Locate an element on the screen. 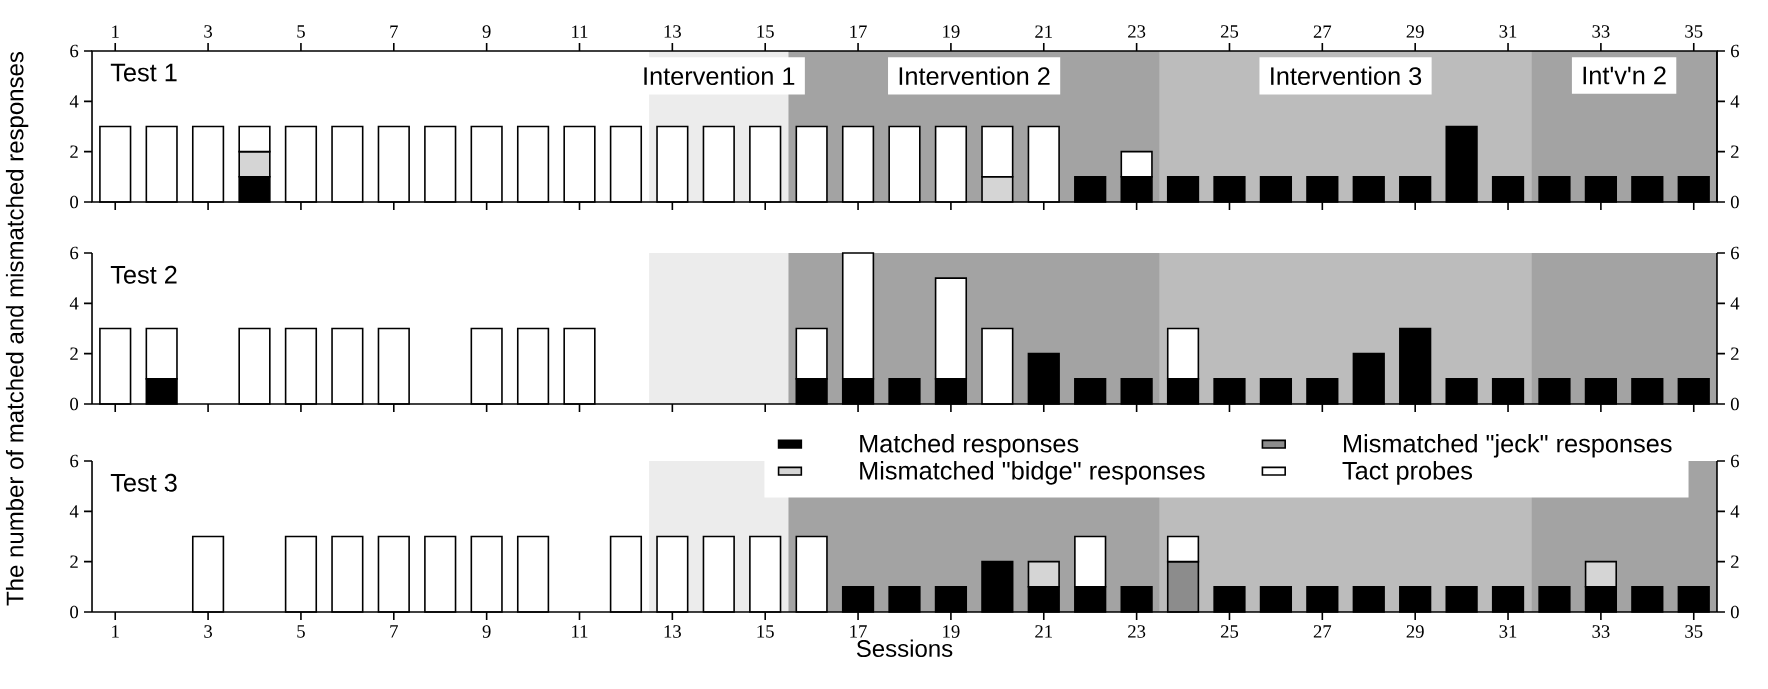 This screenshot has height=689, width=1768. chart-title: Test 2 is located at coordinates (143, 274).